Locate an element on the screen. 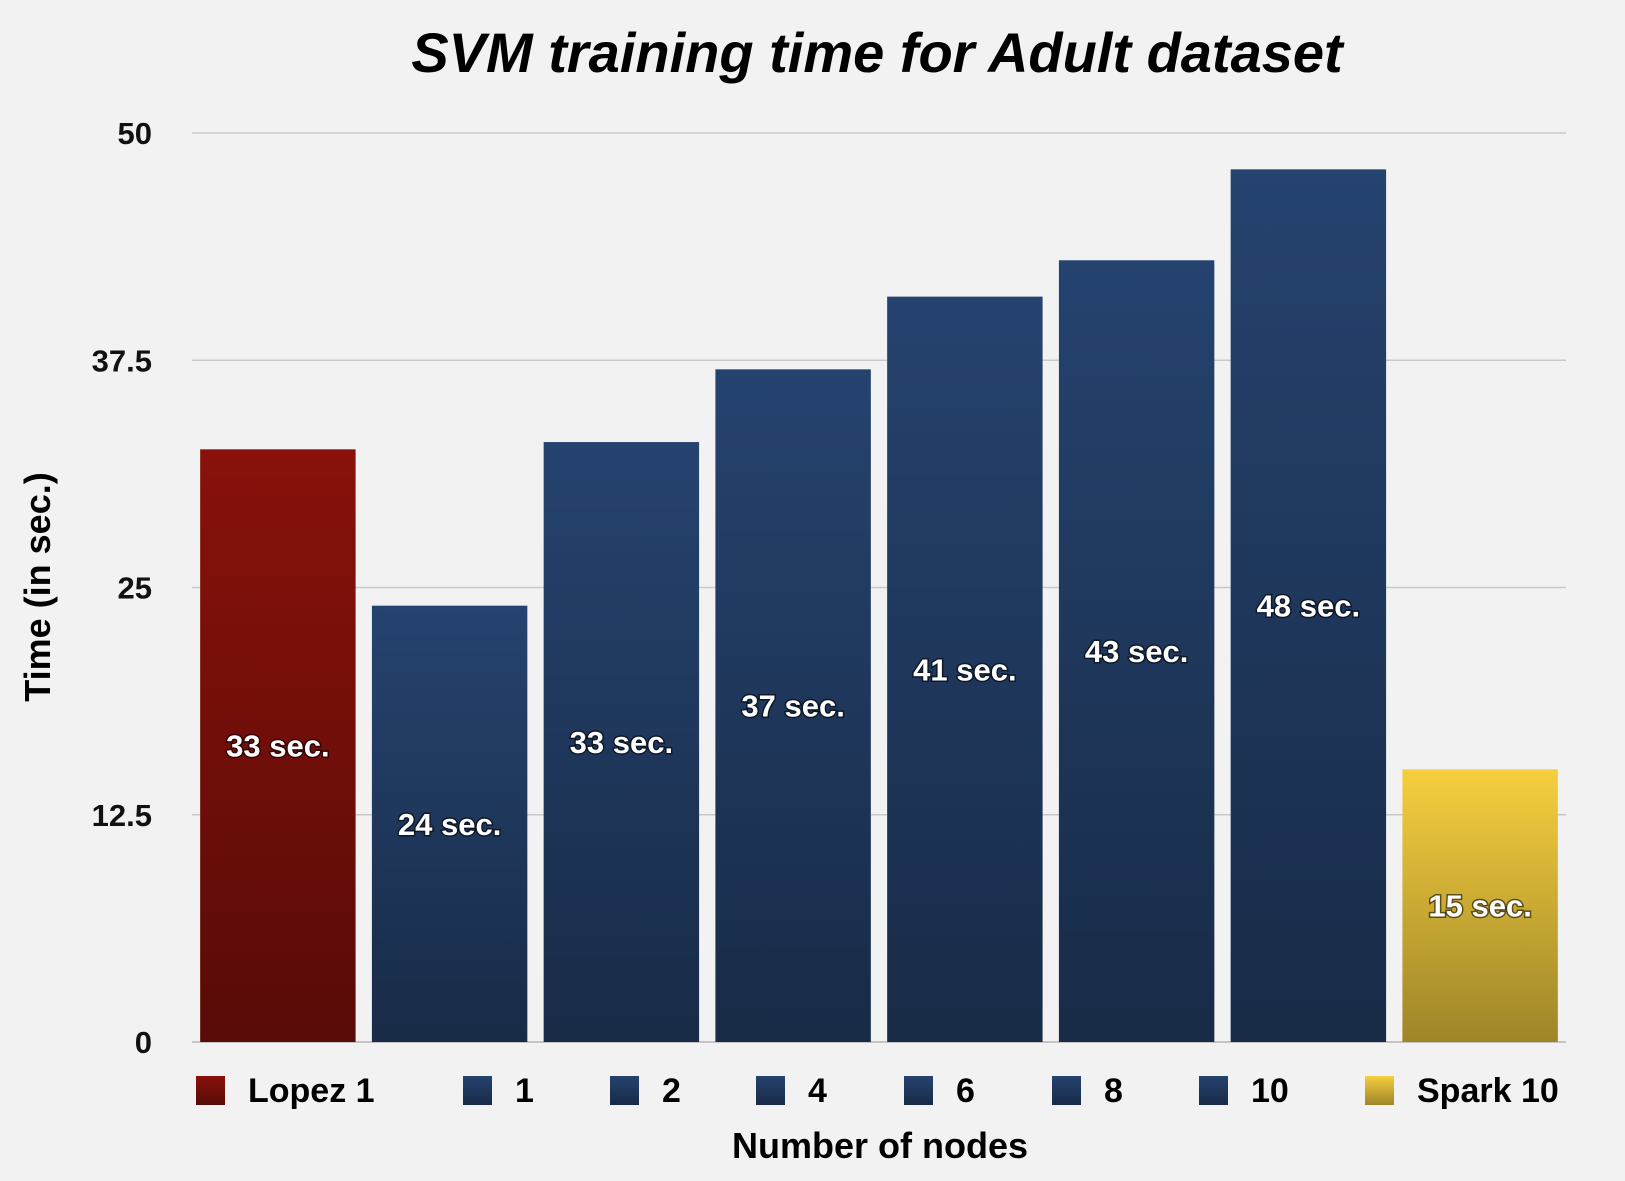 The width and height of the screenshot is (1625, 1181). legend-label: 8 is located at coordinates (1113, 1091).